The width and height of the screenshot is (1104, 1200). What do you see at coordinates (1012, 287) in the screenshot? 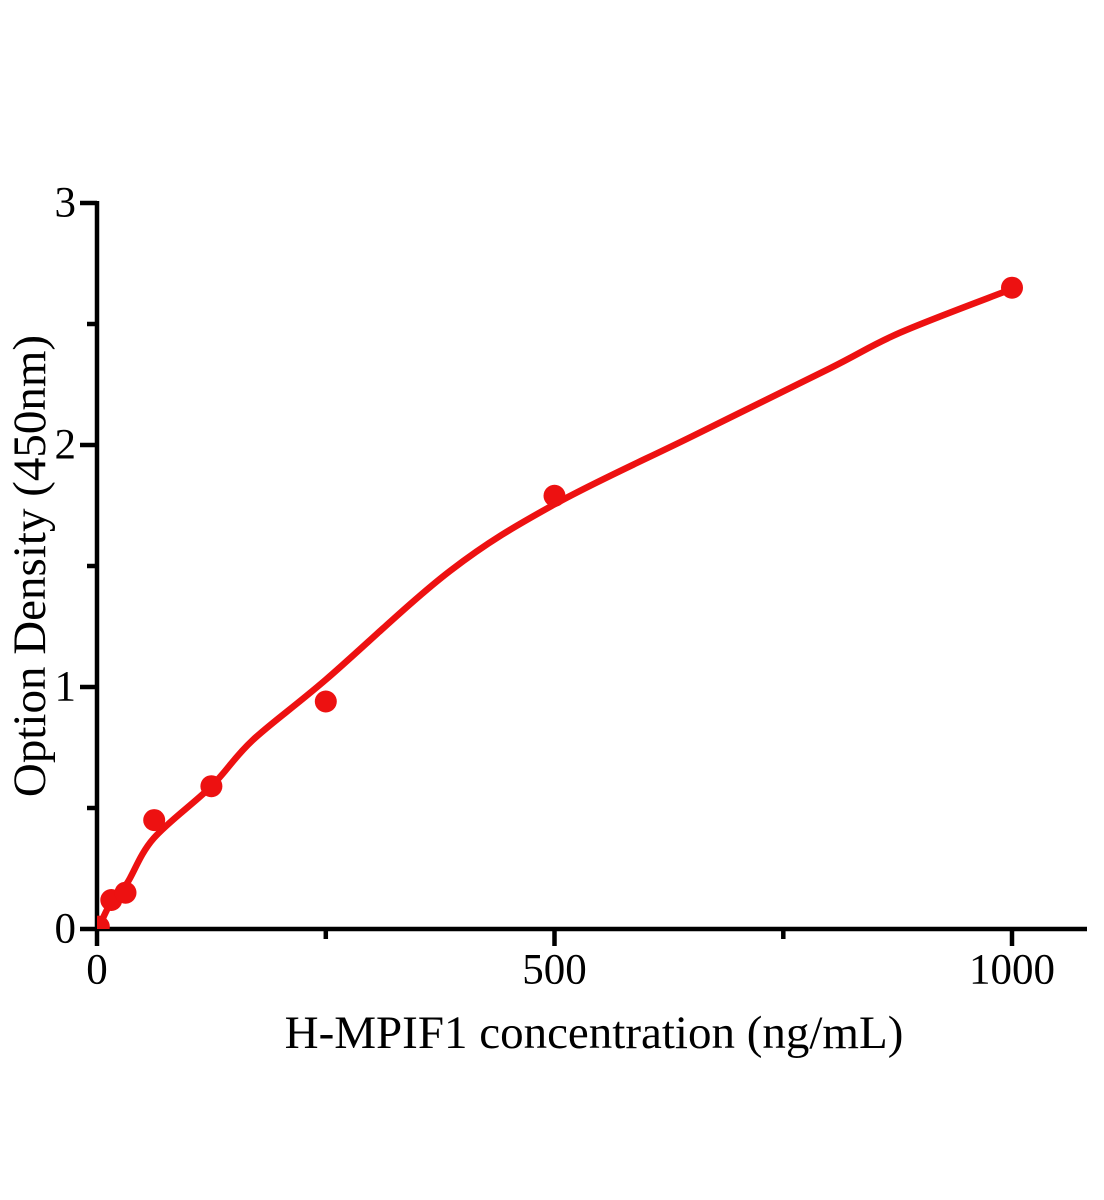
I see `data-point-marker-x1000` at bounding box center [1012, 287].